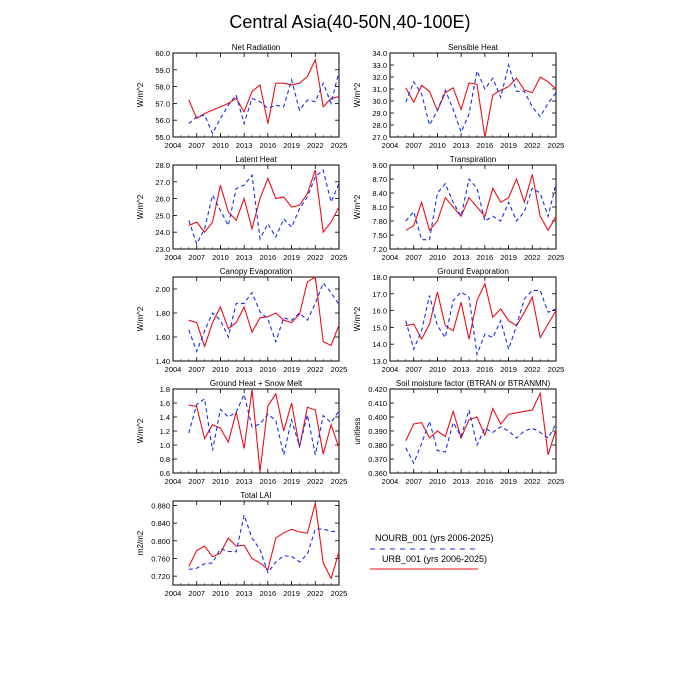  What do you see at coordinates (162, 103) in the screenshot?
I see `y-tick-label: 57.0` at bounding box center [162, 103].